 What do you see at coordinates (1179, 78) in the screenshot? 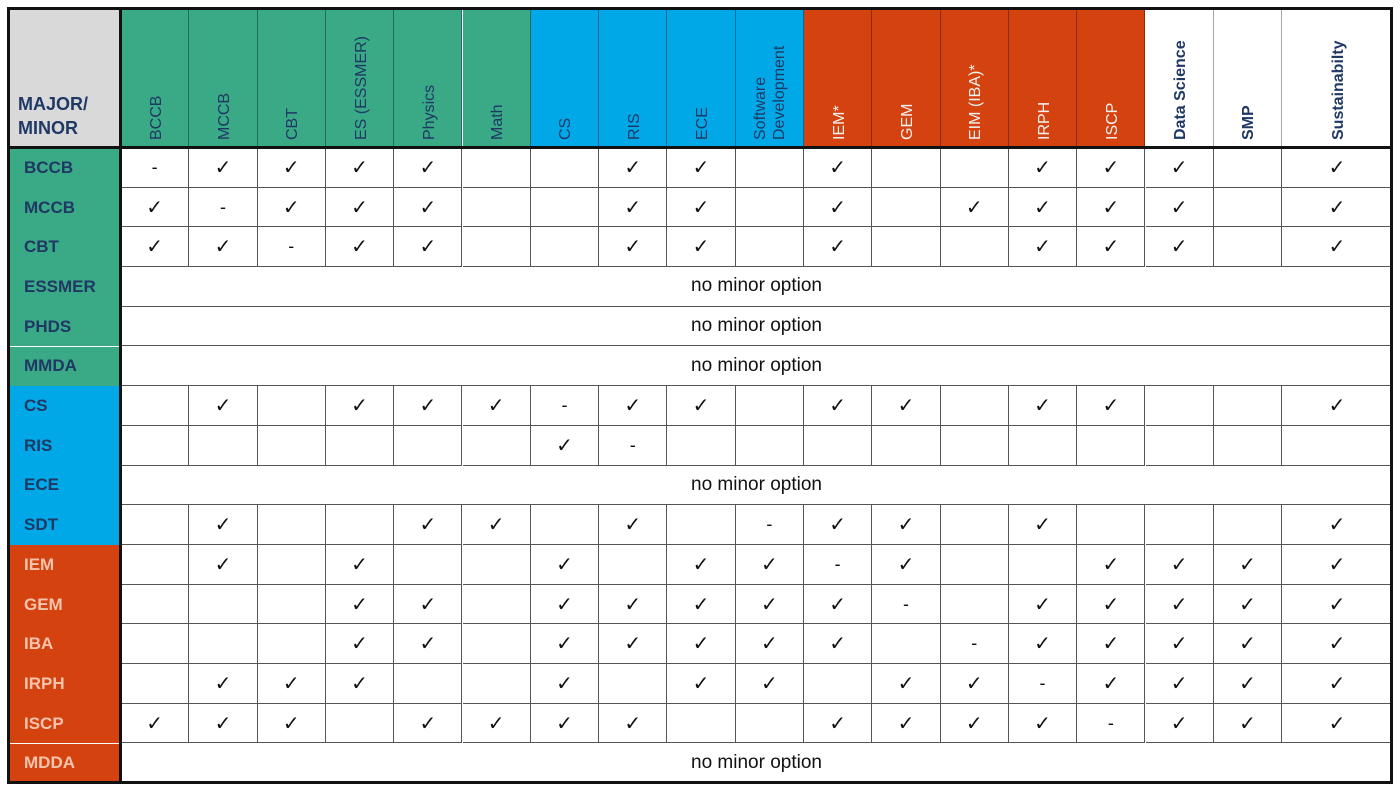
I see `column-header-data-science: Data Science` at bounding box center [1179, 78].